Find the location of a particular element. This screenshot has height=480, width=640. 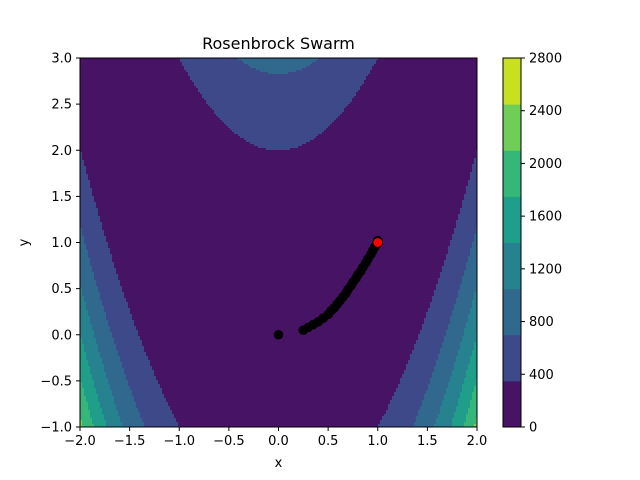

colorbar-tick-label: 0 is located at coordinates (533, 428).